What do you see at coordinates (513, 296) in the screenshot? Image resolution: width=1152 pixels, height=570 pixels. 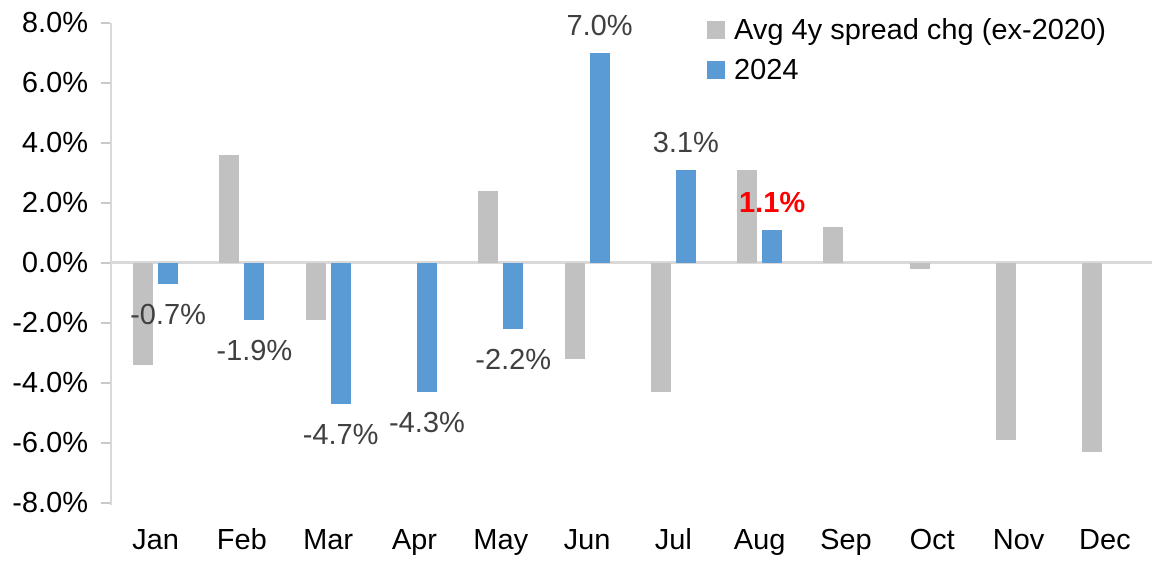 I see `bar-2024-may` at bounding box center [513, 296].